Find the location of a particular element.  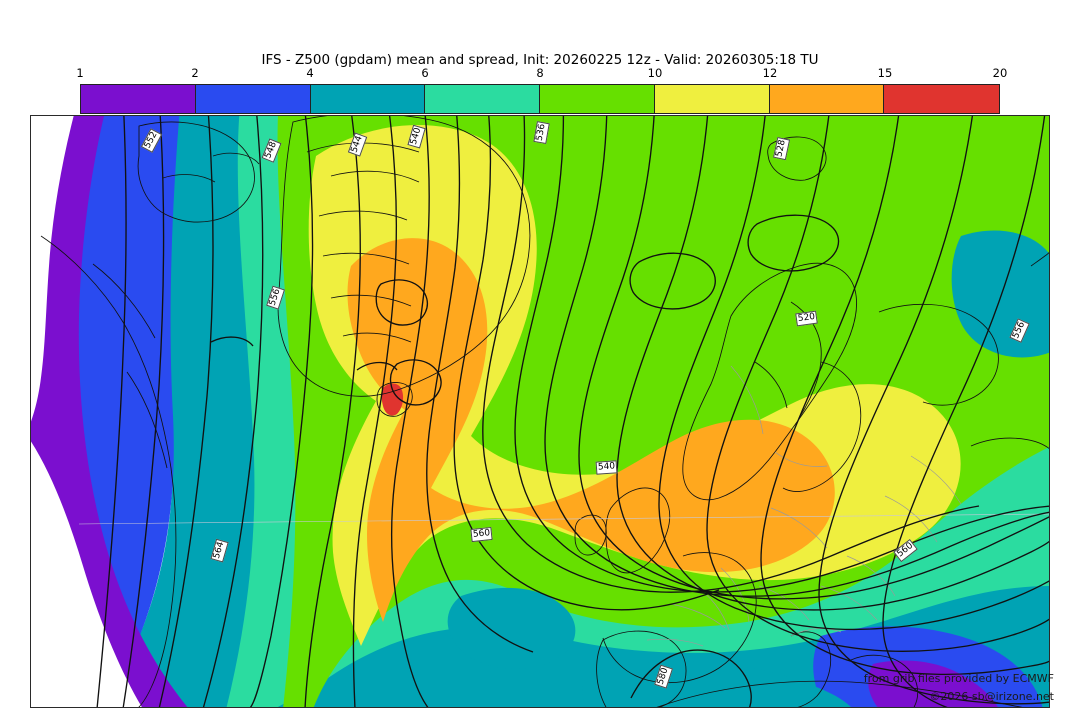

colorbar is located at coordinates (540, 99).